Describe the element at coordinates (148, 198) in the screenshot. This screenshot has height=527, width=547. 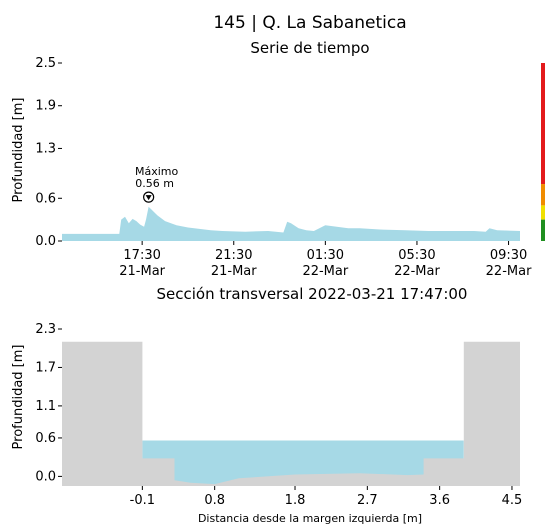
I see `maximum-marker-arrow` at that location.